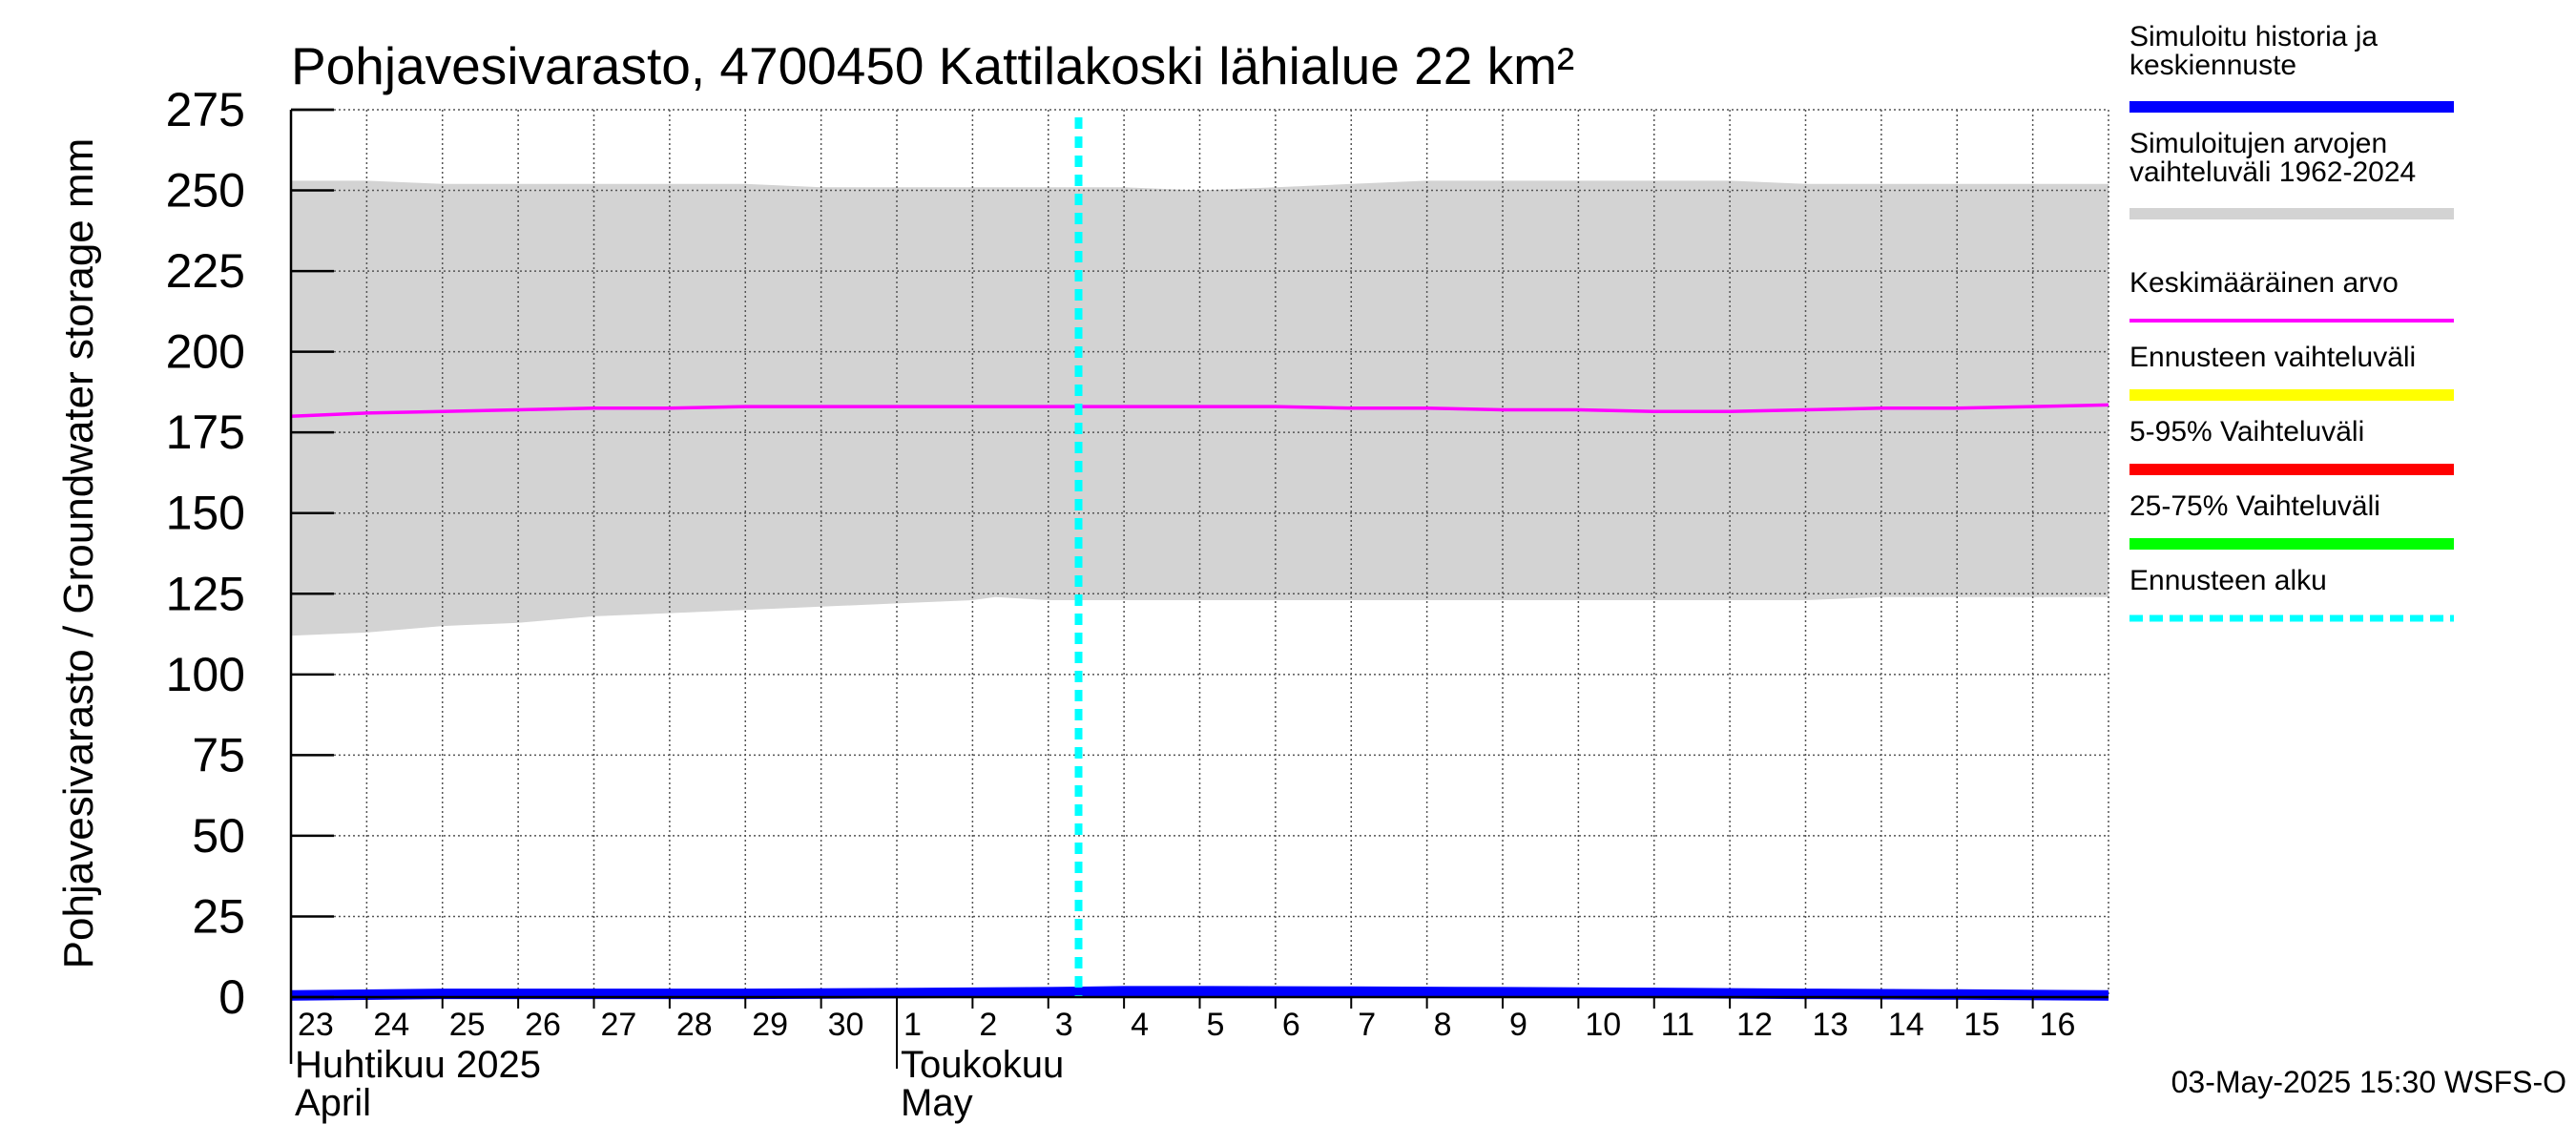 The width and height of the screenshot is (2576, 1145). I want to click on x-tick-label: 12, so click(1754, 1025).